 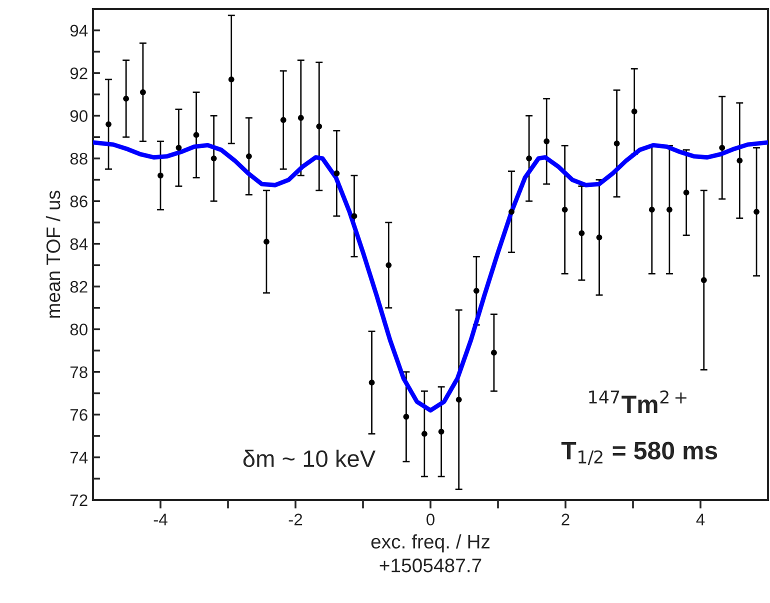 What do you see at coordinates (79, 286) in the screenshot?
I see `y-tick-label: 82` at bounding box center [79, 286].